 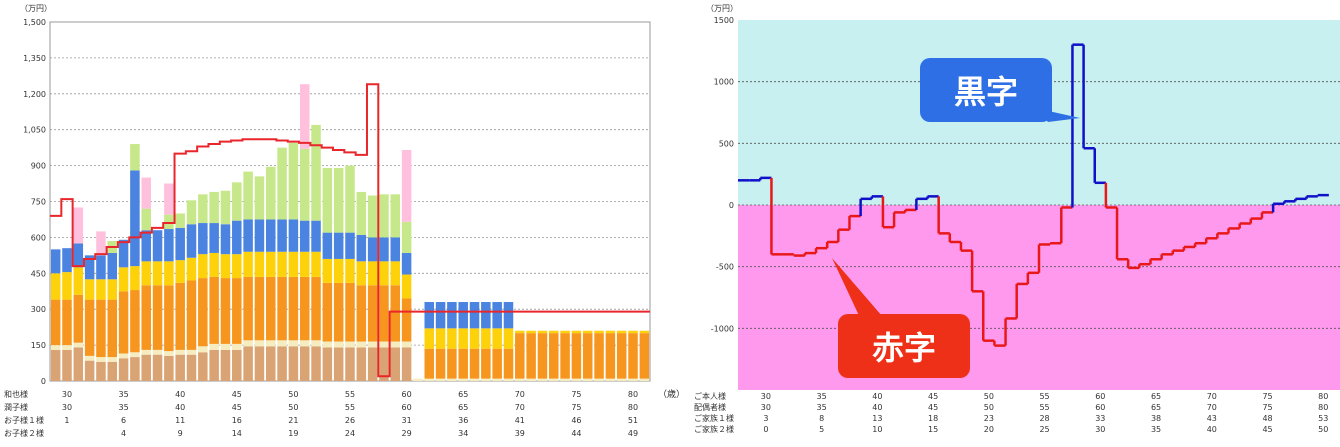 I want to click on right-age-value: 35, so click(x=1156, y=429).